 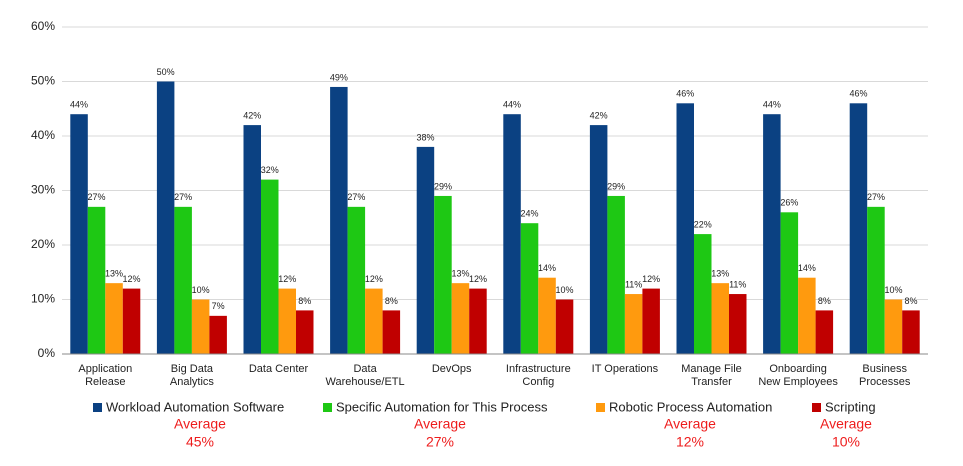 I want to click on legend-label: Specific Automation for This Process, so click(x=442, y=406).